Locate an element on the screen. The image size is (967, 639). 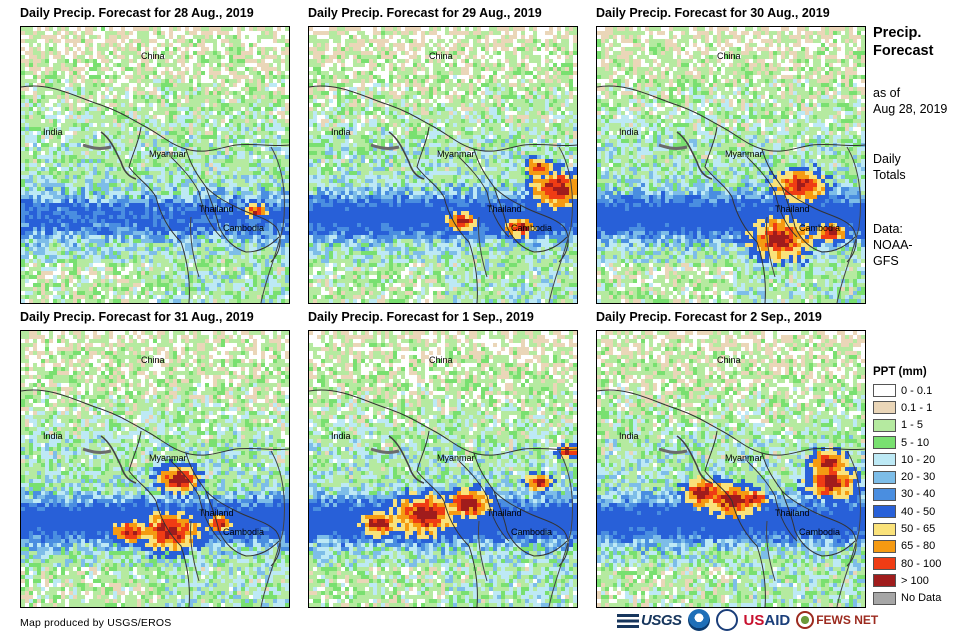
legend-label: 5 - 10 is located at coordinates (915, 443).